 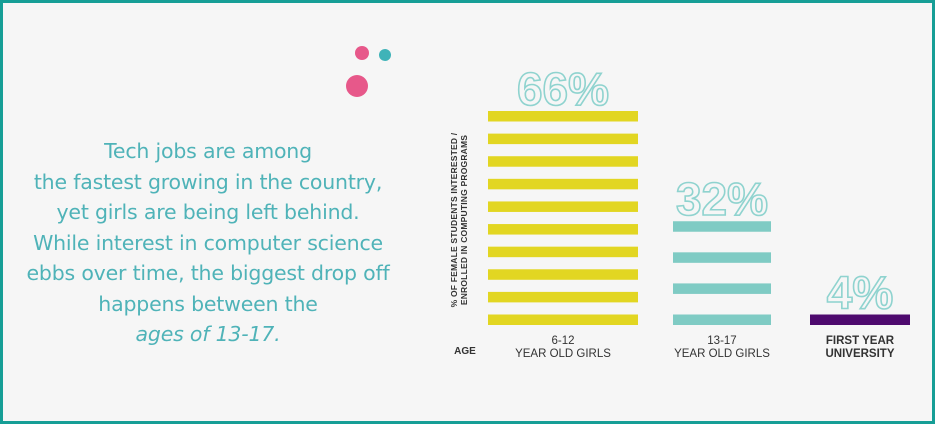 What do you see at coordinates (208, 303) in the screenshot?
I see `intro-line: happens between the` at bounding box center [208, 303].